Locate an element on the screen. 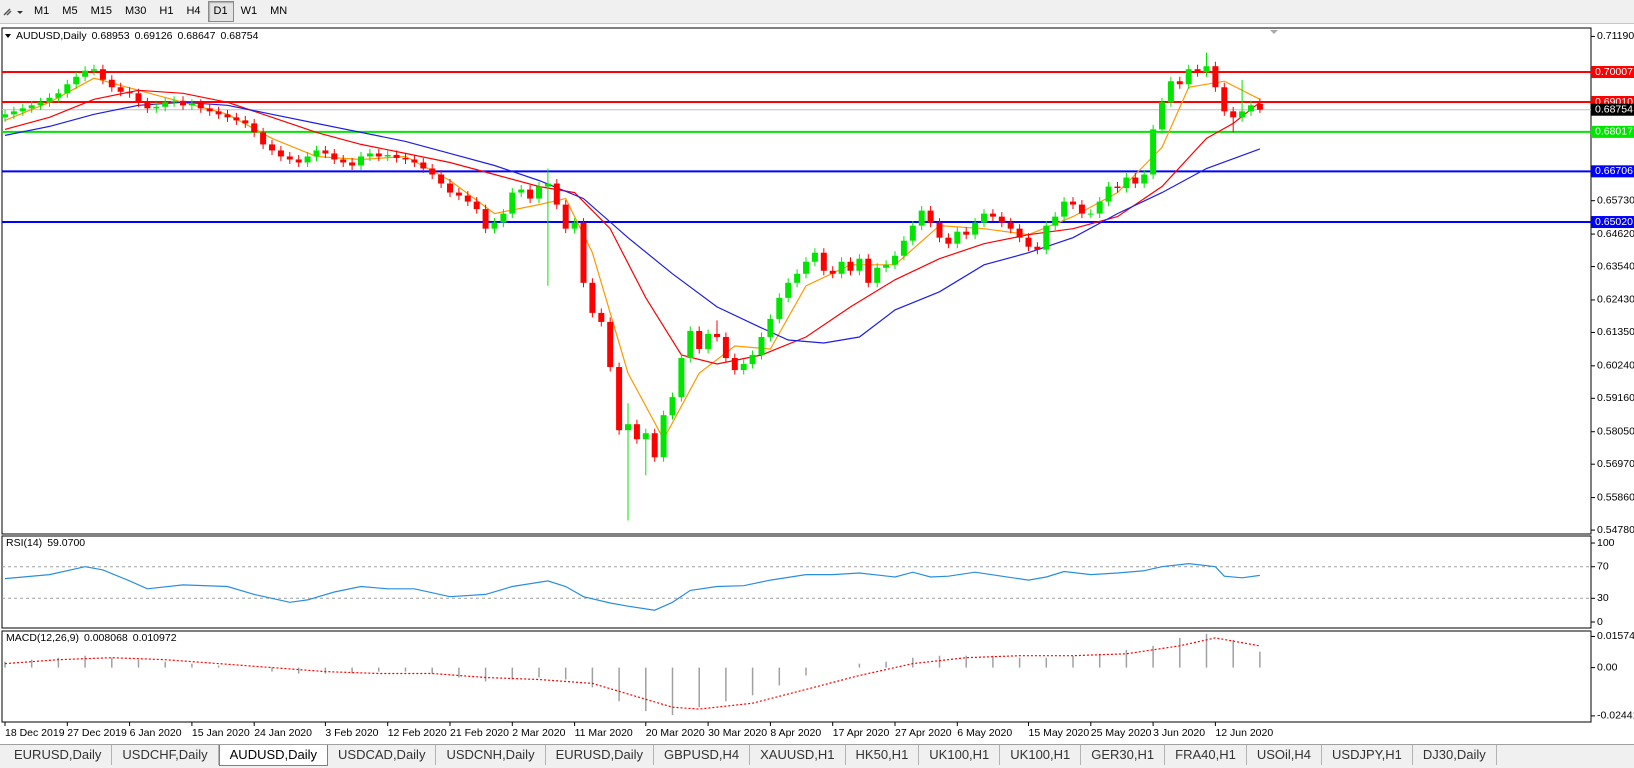  x-tick-label: 3 Jun 2020 is located at coordinates (1179, 733).